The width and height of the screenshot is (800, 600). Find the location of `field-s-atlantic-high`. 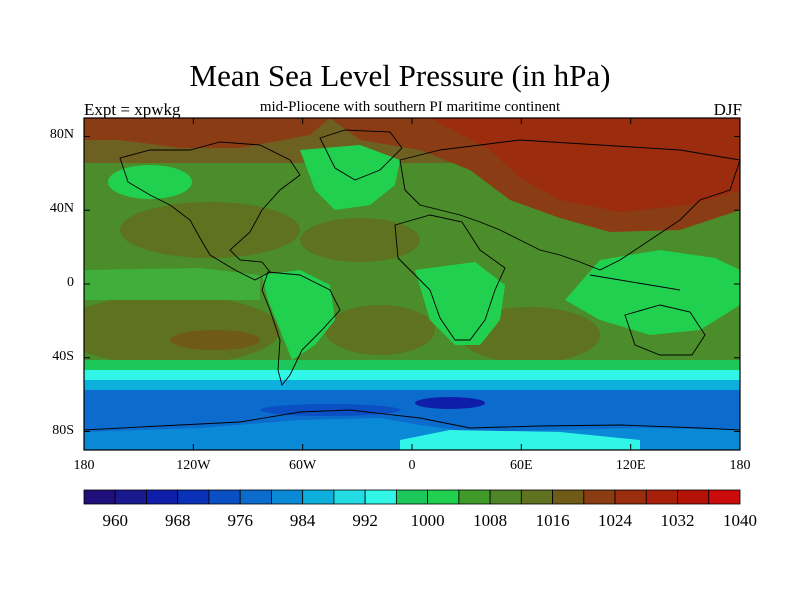

field-s-atlantic-high is located at coordinates (380, 330).